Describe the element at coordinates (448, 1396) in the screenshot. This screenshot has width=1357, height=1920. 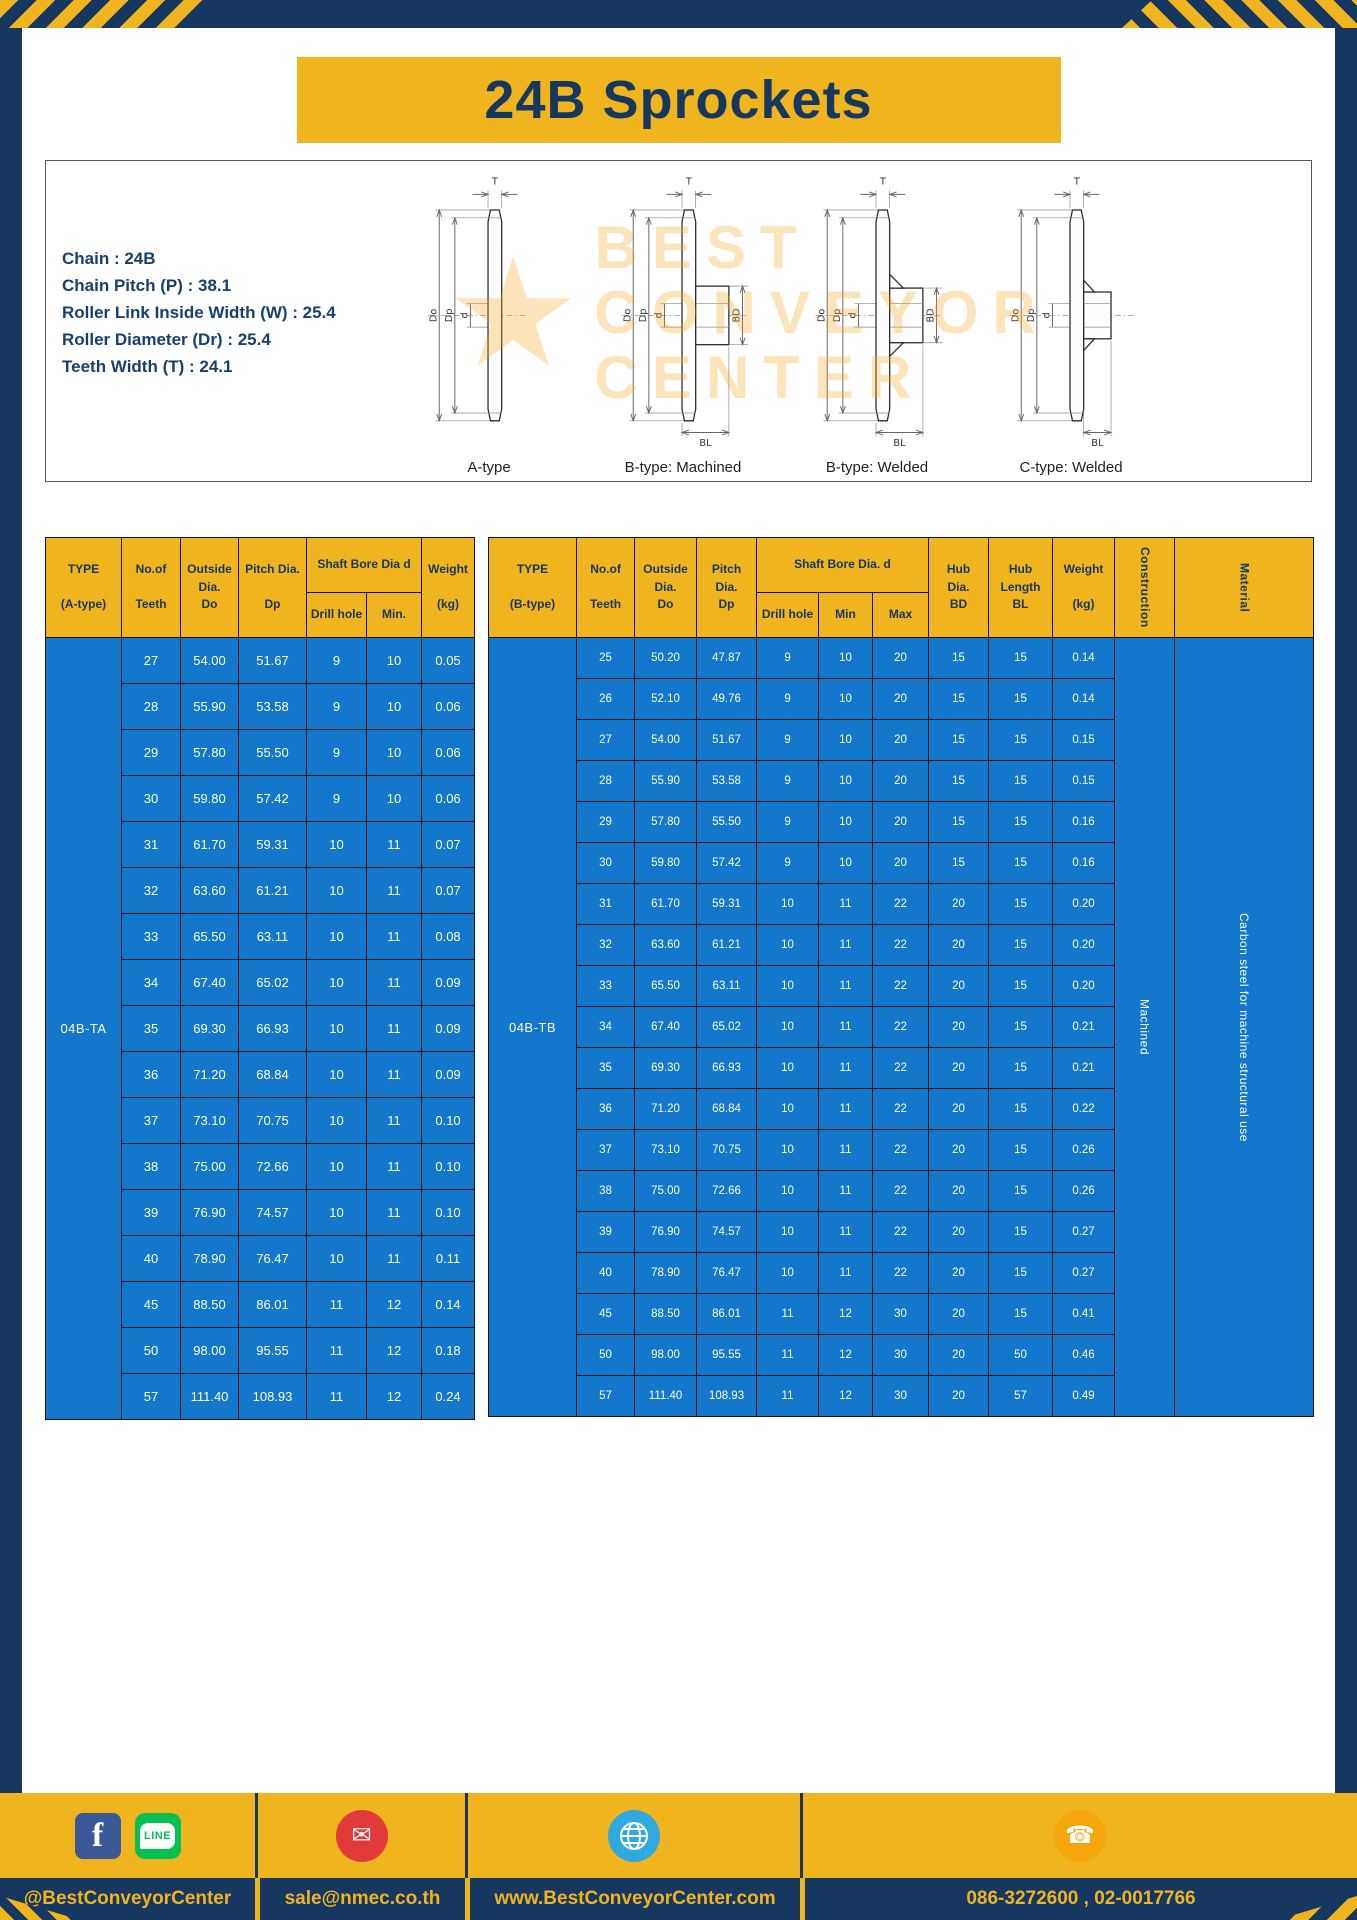
I see `data-cell: 0.24` at that location.